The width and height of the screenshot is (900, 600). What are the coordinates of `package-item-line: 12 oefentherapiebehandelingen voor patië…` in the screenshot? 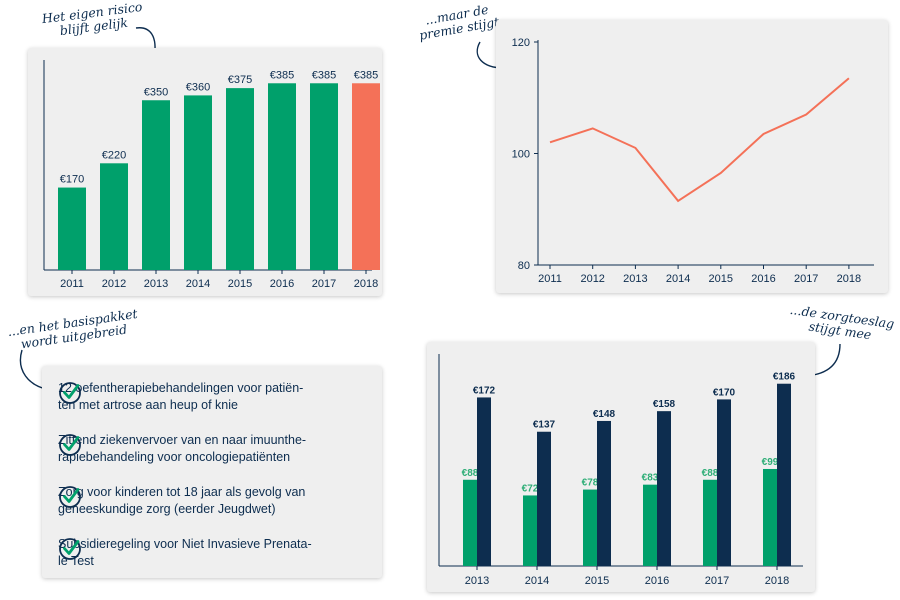 It's located at (181, 388).